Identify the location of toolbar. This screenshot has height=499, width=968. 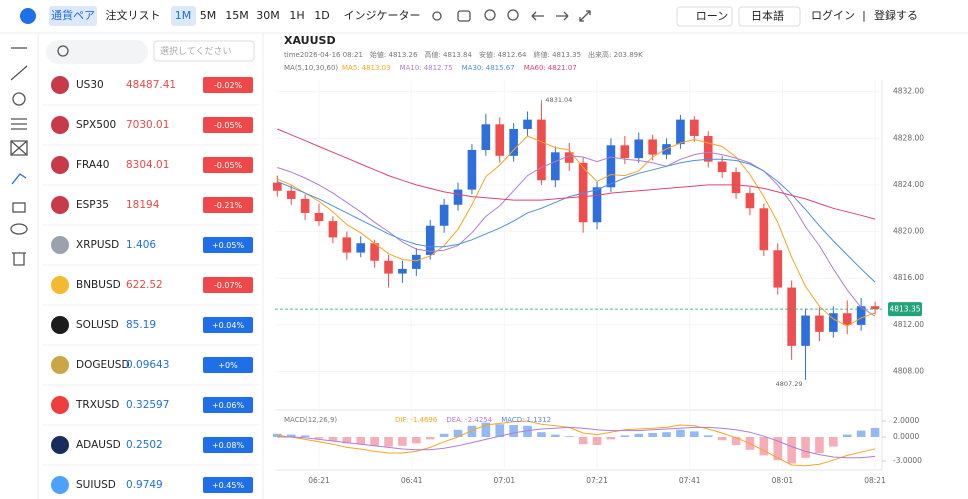
(484, 16).